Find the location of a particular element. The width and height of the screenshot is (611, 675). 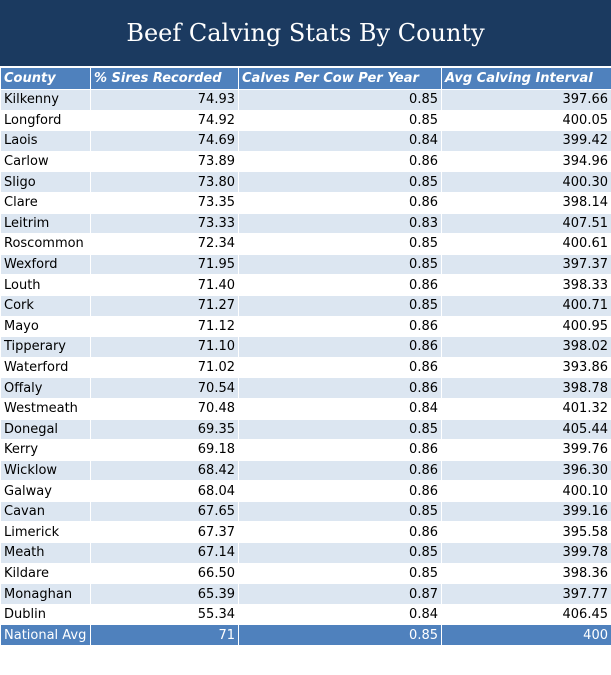

table-row: Cavan 67.65 0.85 399.16 is located at coordinates (305, 511).